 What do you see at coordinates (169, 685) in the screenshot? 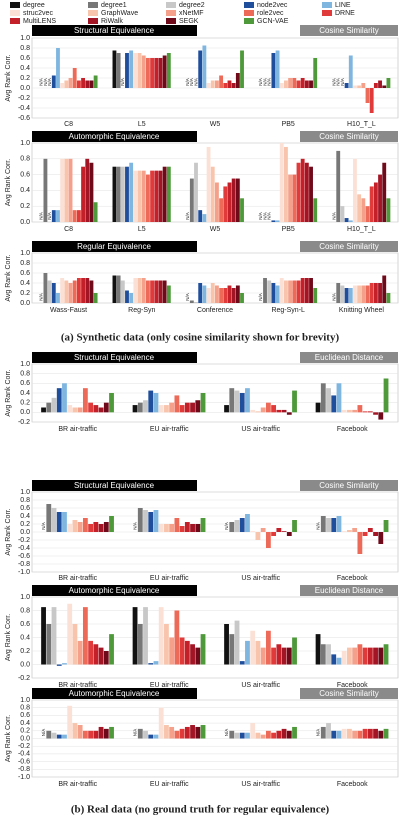
I see `x-tick-label: EU air-traffic` at bounding box center [169, 685].